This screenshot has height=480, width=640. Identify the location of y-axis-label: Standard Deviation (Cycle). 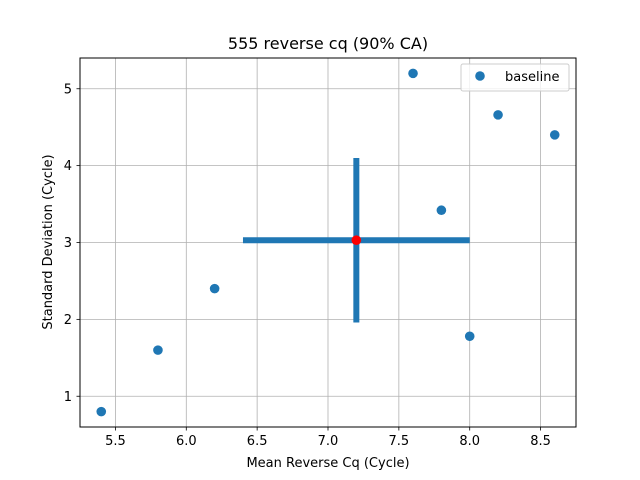
(48, 241).